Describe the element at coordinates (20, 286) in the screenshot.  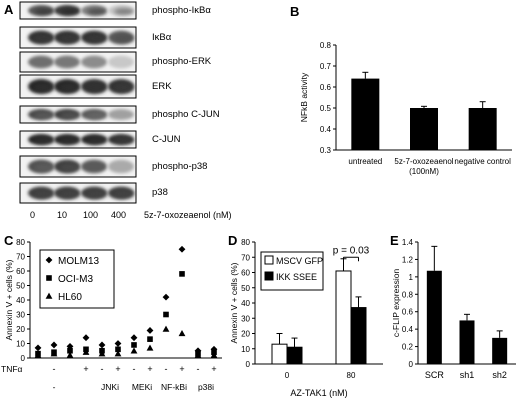
I see `c-ytick-label-5: 50` at that location.